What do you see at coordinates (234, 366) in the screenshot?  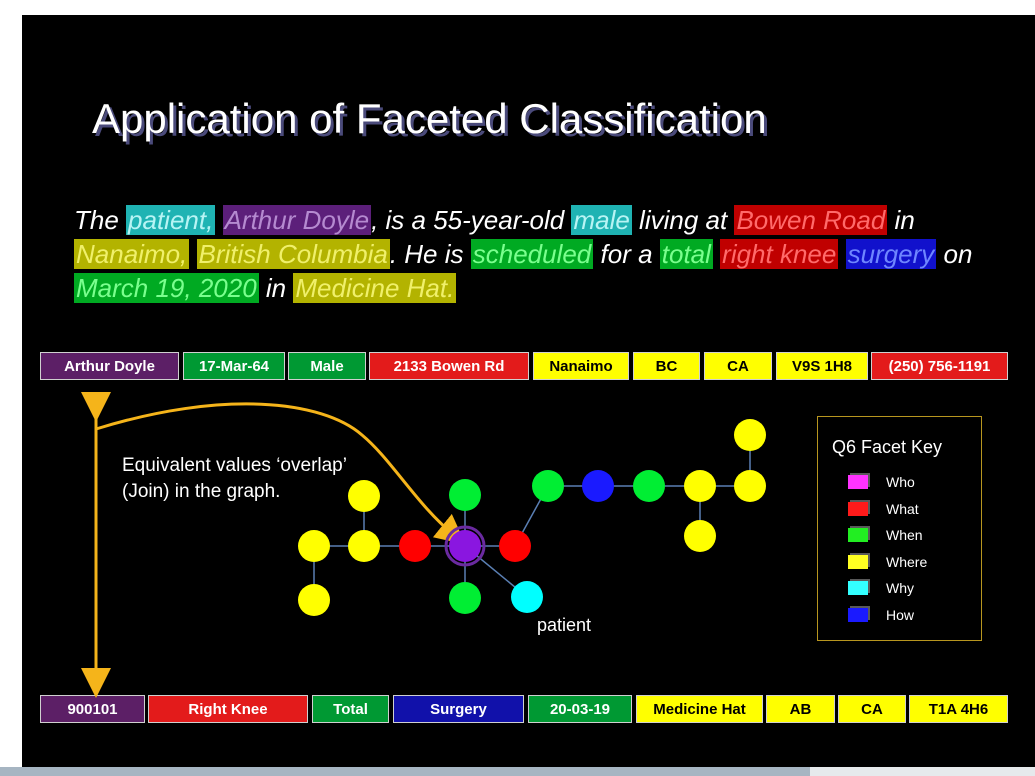 I see `record-cell-when: 17-Mar-64` at bounding box center [234, 366].